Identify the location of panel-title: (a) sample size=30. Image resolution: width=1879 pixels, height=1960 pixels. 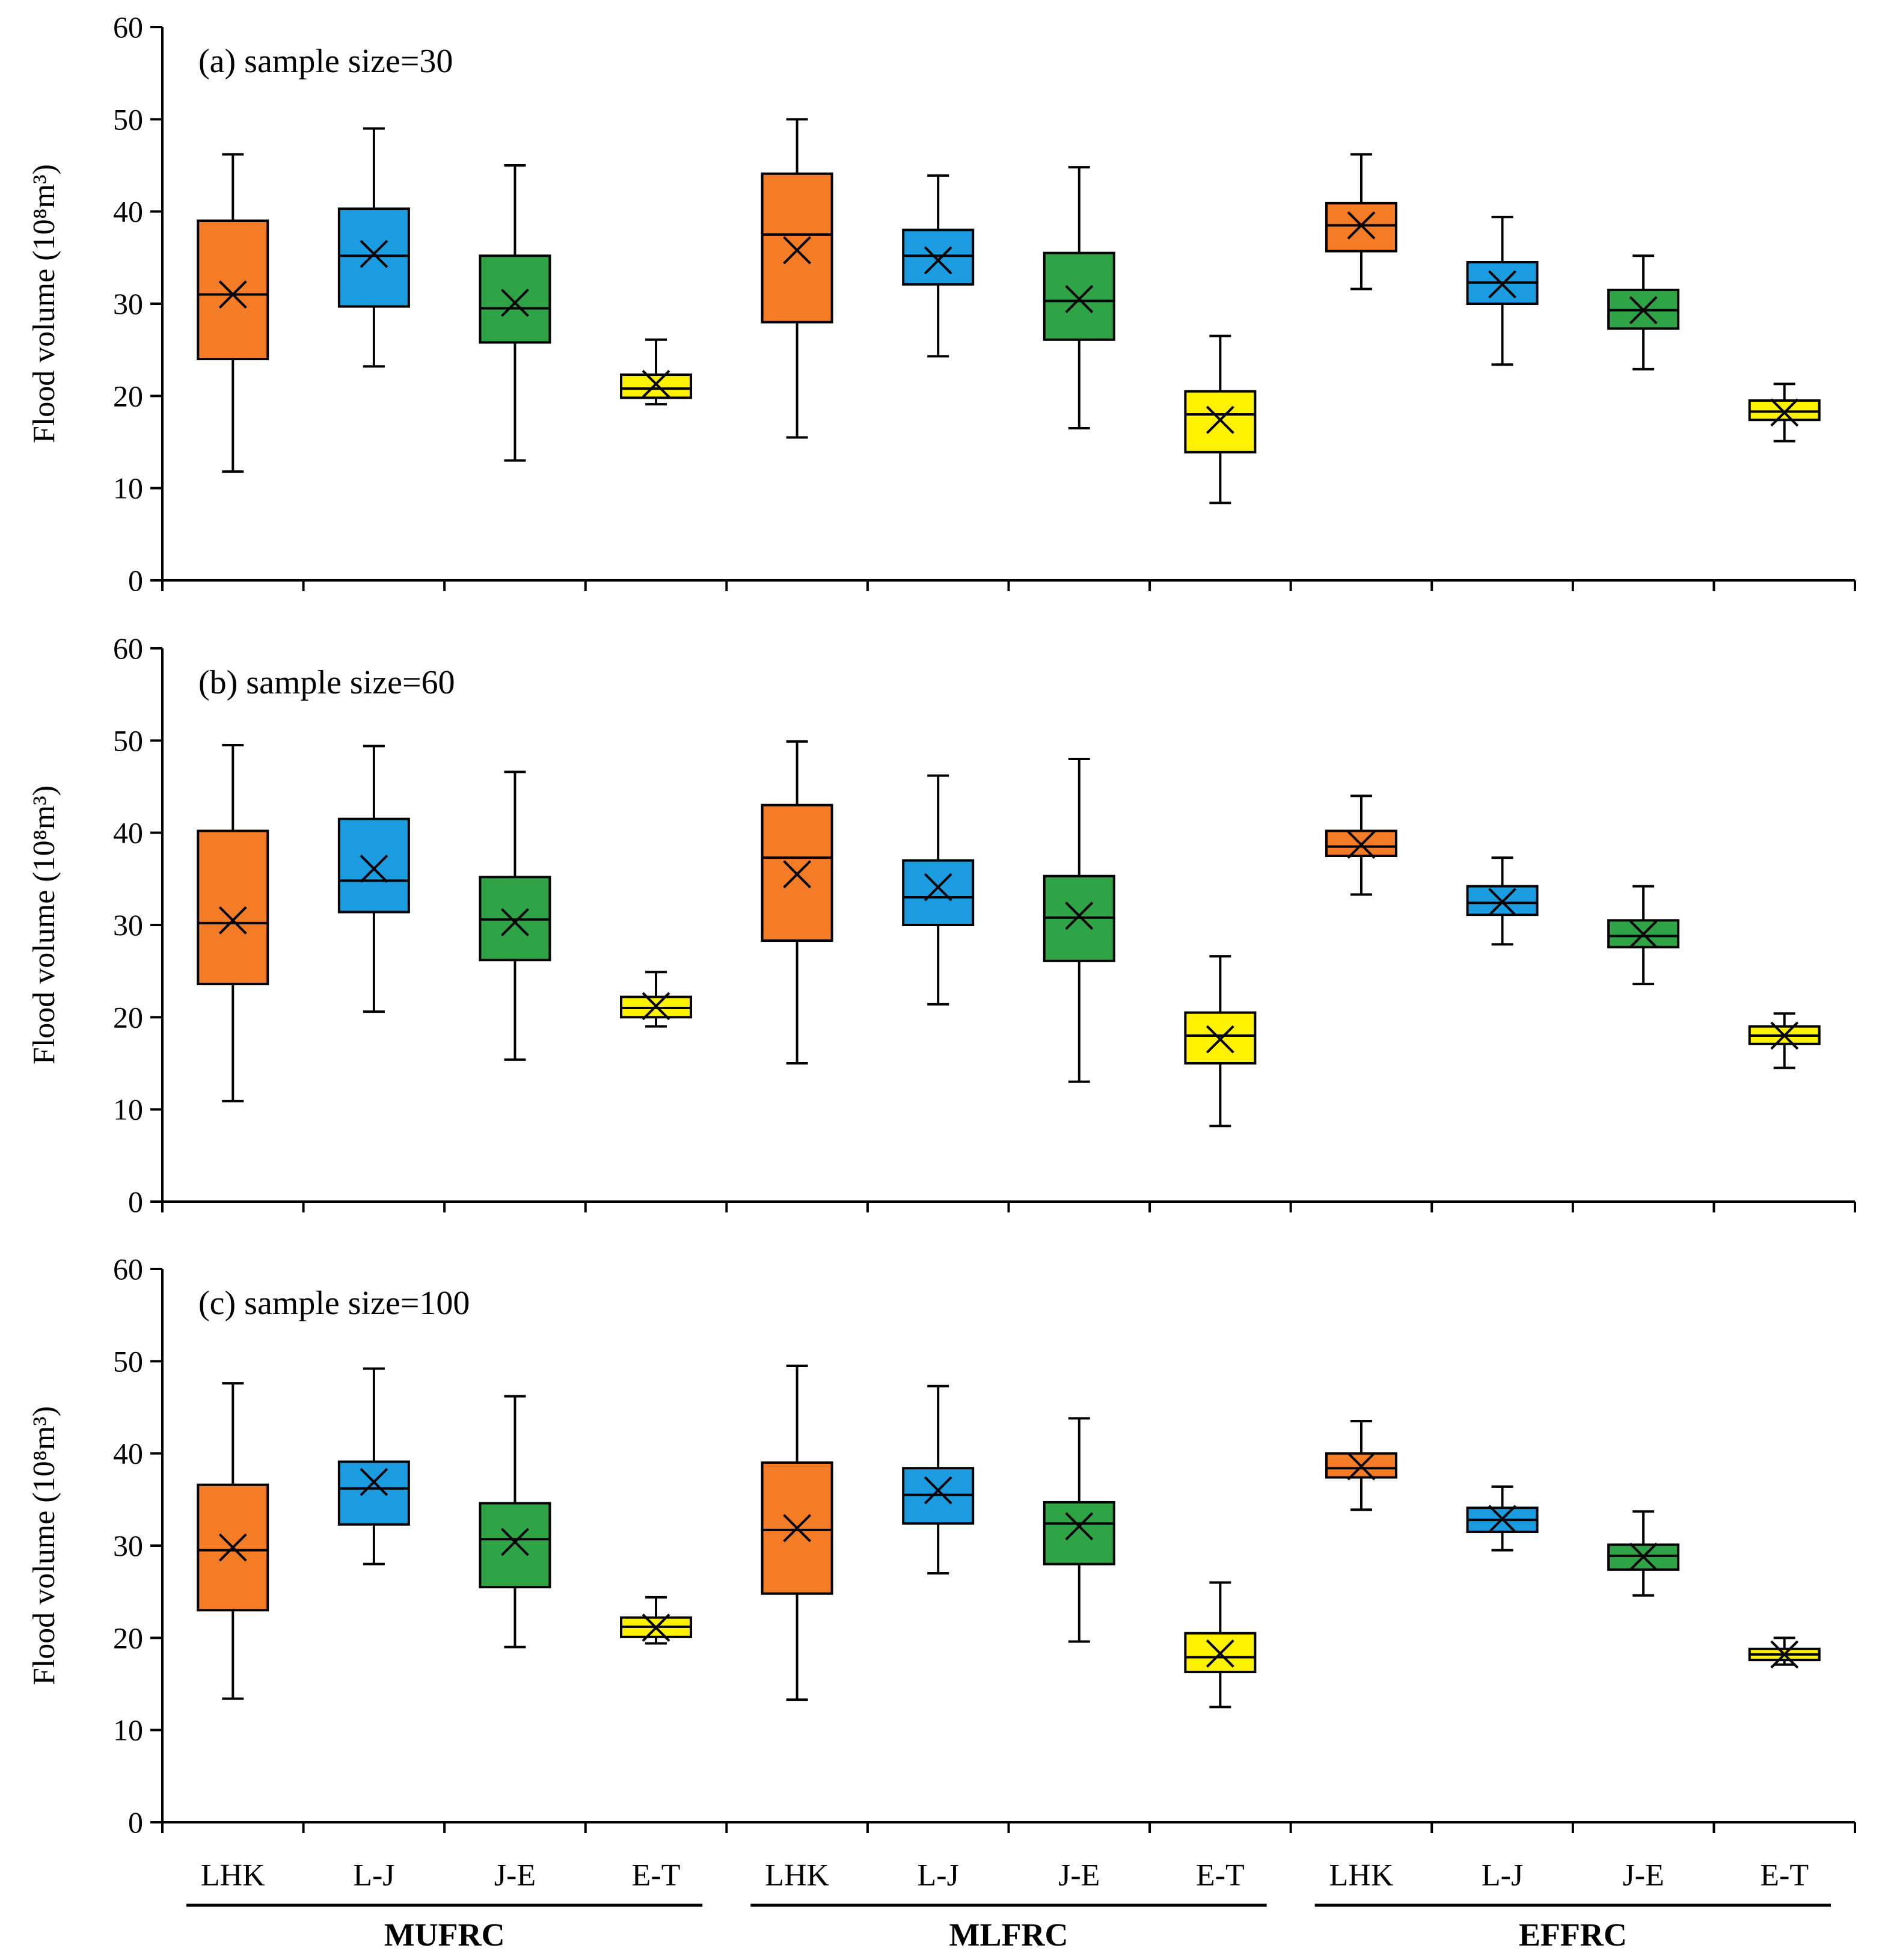
(326, 61).